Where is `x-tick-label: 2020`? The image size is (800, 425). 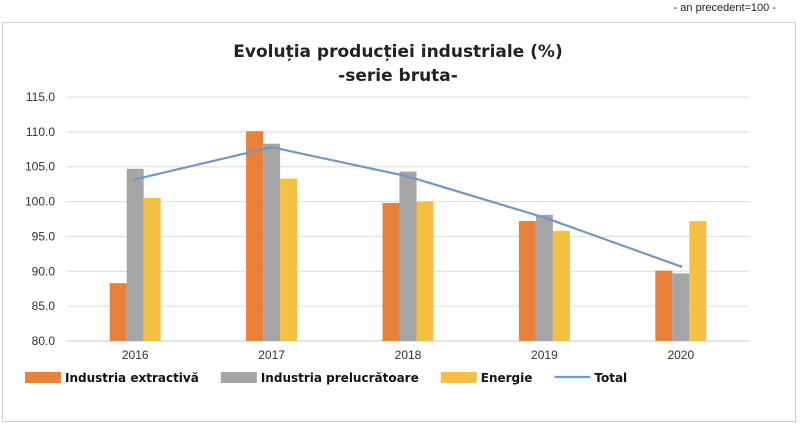
x-tick-label: 2020 is located at coordinates (680, 355).